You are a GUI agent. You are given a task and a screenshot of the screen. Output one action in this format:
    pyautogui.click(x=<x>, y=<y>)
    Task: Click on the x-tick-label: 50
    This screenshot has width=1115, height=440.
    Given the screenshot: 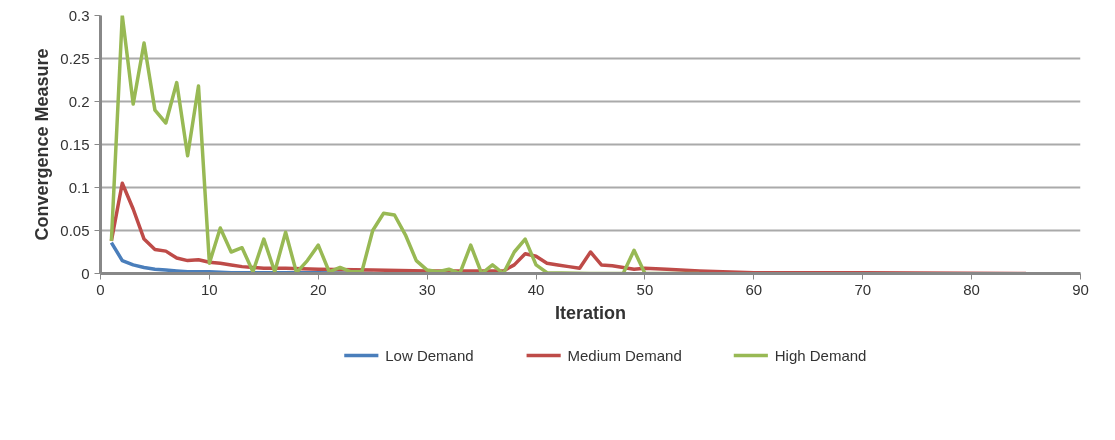 What is the action you would take?
    pyautogui.click(x=645, y=289)
    